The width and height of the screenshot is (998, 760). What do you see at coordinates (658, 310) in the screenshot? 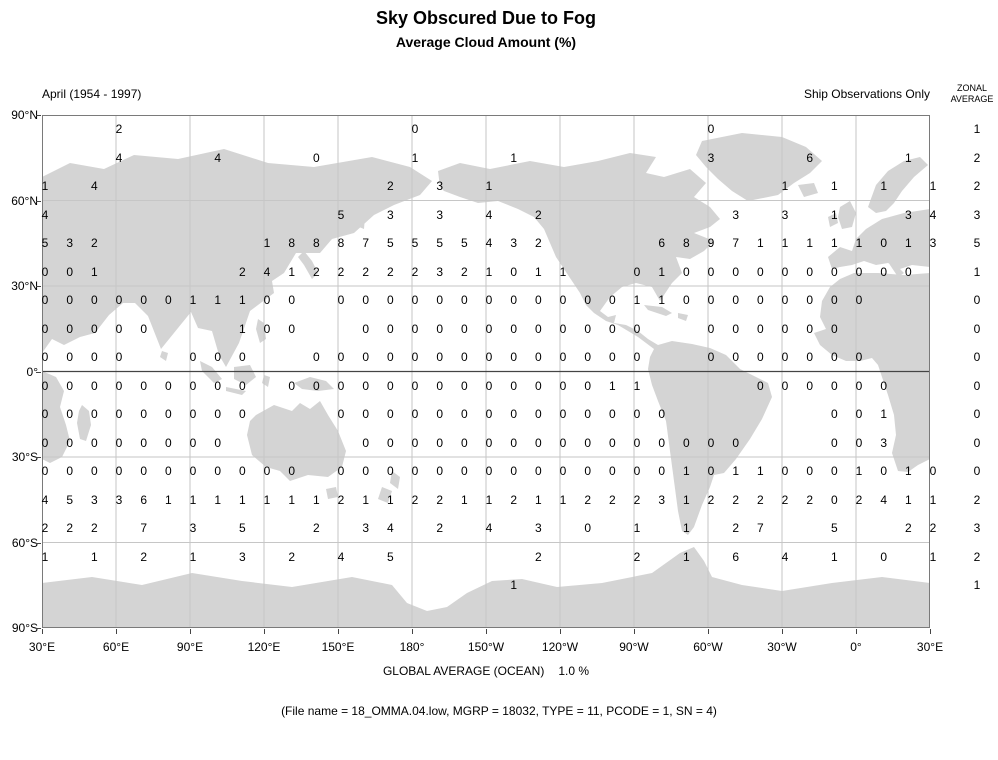
I see `continent-cuba` at bounding box center [658, 310].